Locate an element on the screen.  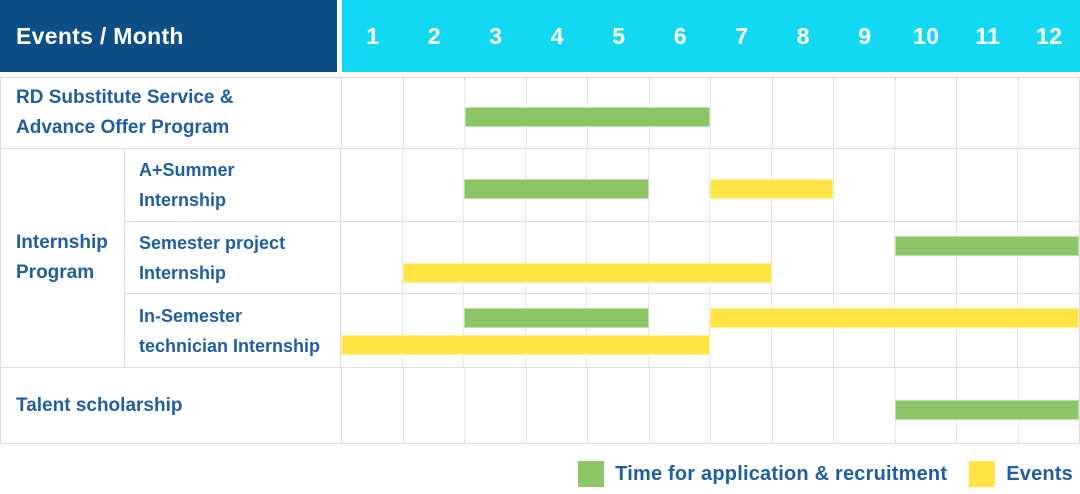
table-row: A+Summer Internship is located at coordinates (602, 185).